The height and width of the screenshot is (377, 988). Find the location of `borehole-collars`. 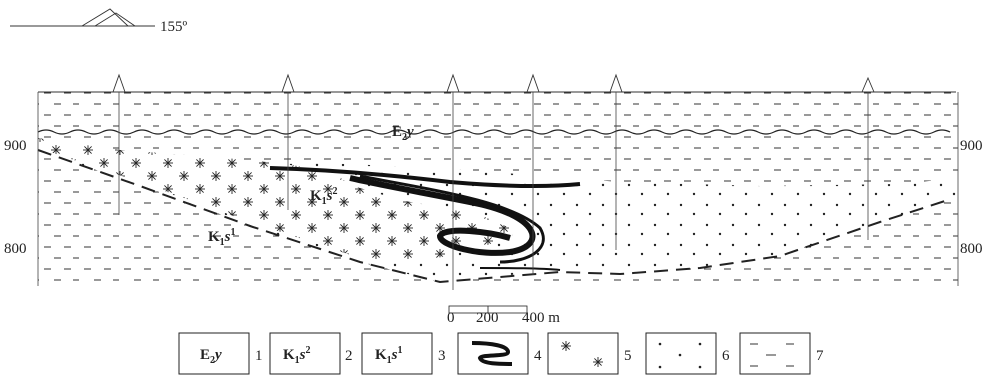

borehole-collars is located at coordinates (493, 83).